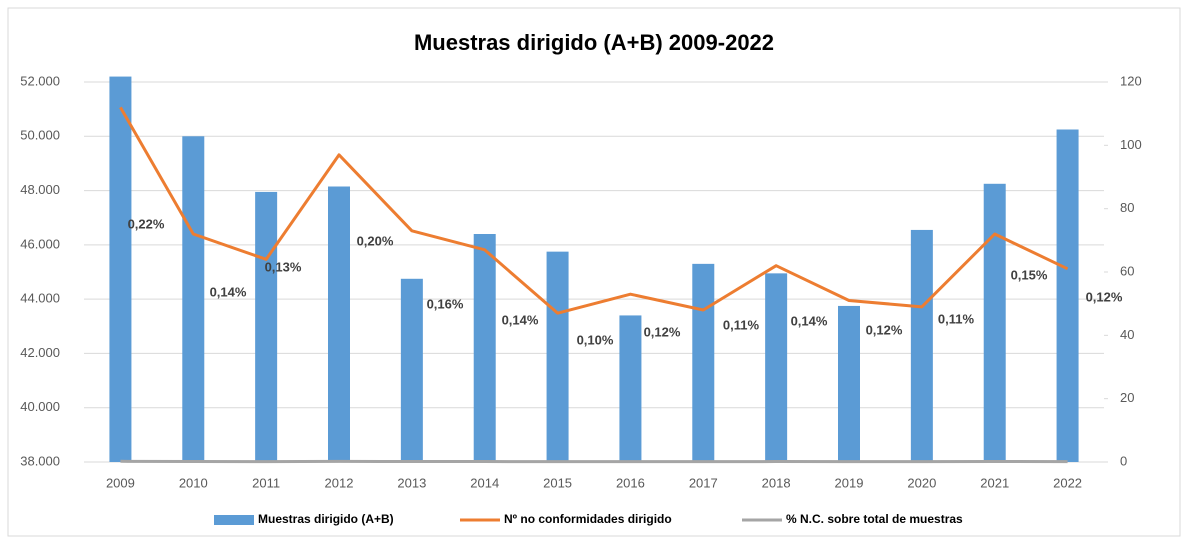 The height and width of the screenshot is (542, 1189). Describe the element at coordinates (445, 303) in the screenshot. I see `data-label: 0,16%` at that location.